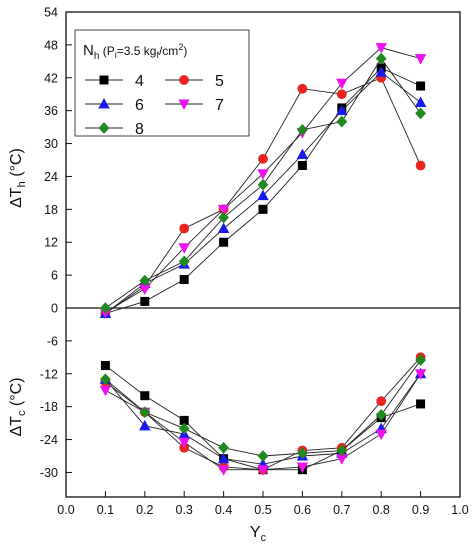 Image resolution: width=476 pixels, height=550 pixels. I want to click on y-axis-title-bottom-sub: c, so click(22, 413).